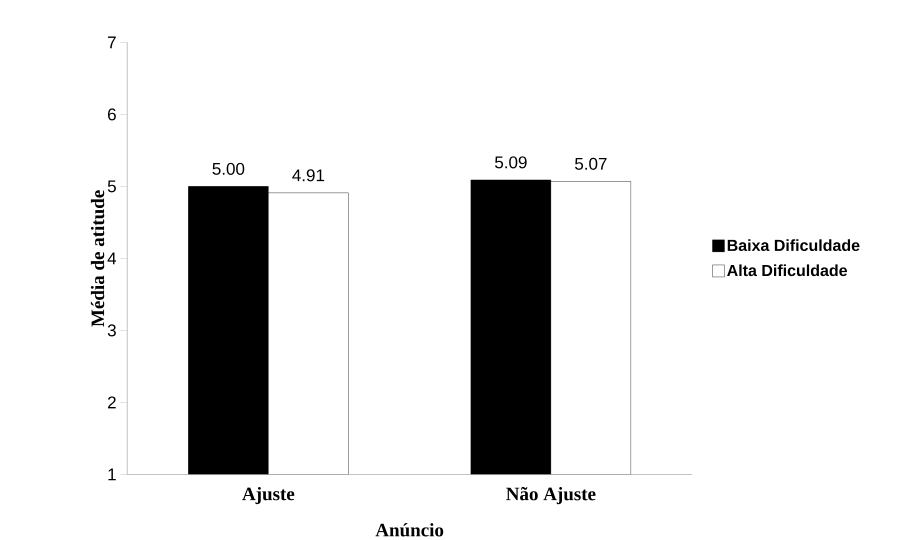 This screenshot has width=909, height=540. What do you see at coordinates (112, 114) in the screenshot?
I see `y-tick-label: 6` at bounding box center [112, 114].